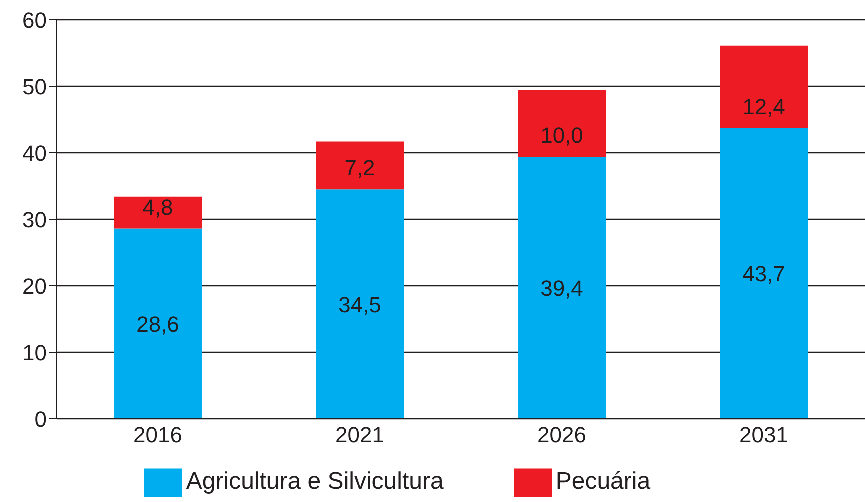  I want to click on legend-label: Pecuária, so click(603, 482).